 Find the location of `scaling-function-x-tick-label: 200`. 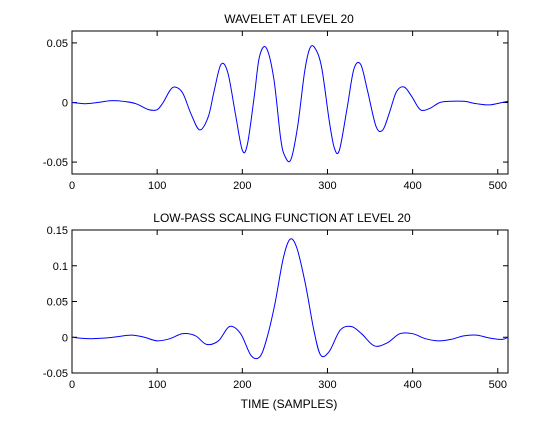

scaling-function-x-tick-label: 200 is located at coordinates (242, 385).